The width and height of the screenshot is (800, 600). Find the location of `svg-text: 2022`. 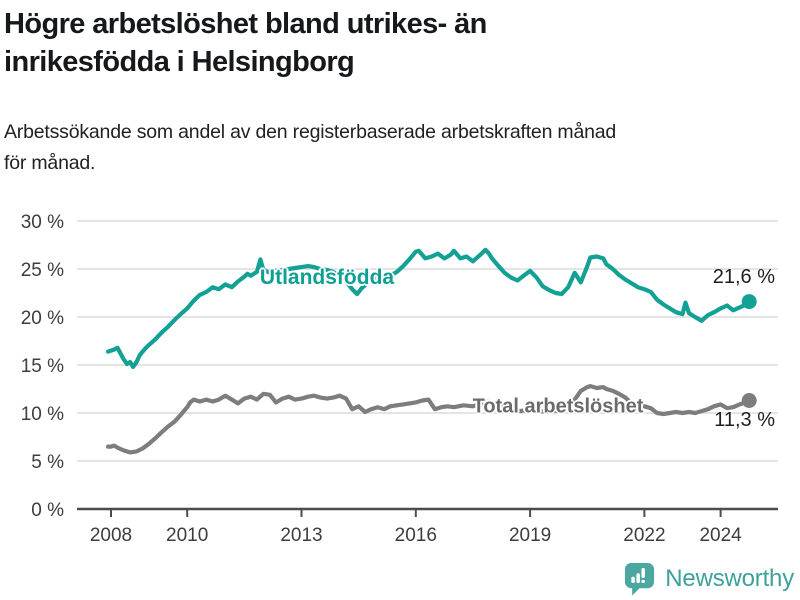

svg-text: 2022 is located at coordinates (644, 535).